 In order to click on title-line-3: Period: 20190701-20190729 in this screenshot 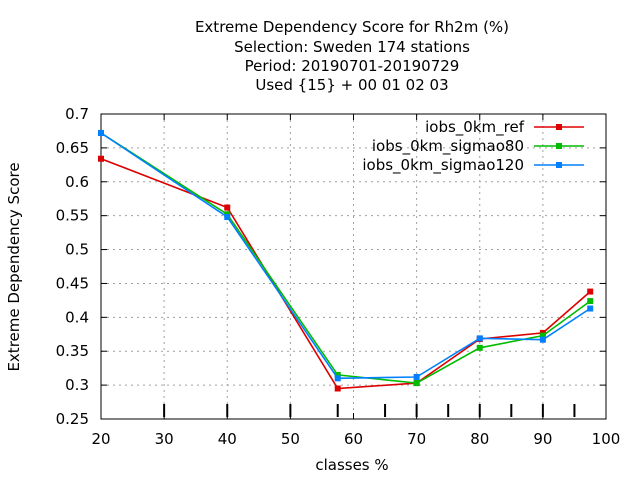, I will do `click(352, 66)`.